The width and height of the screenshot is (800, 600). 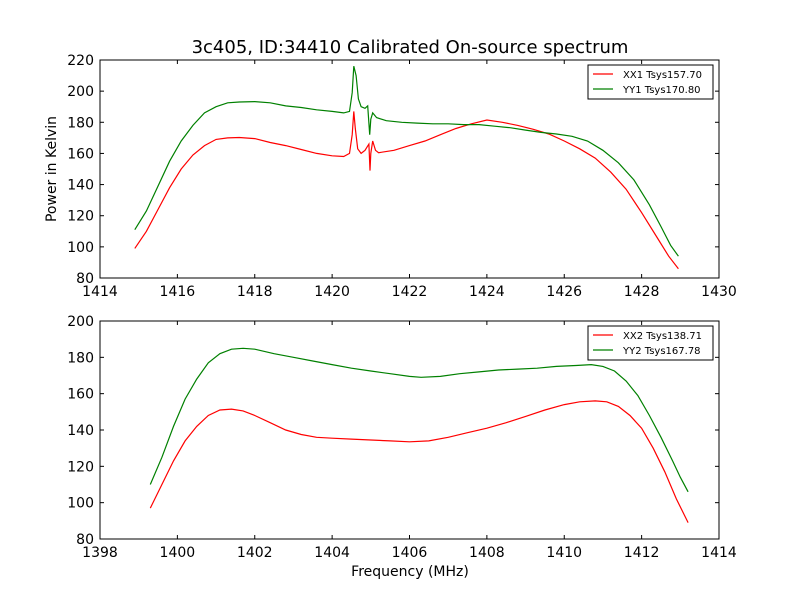 I want to click on legend-label: YY1 Tsys170.80, so click(x=661, y=90).